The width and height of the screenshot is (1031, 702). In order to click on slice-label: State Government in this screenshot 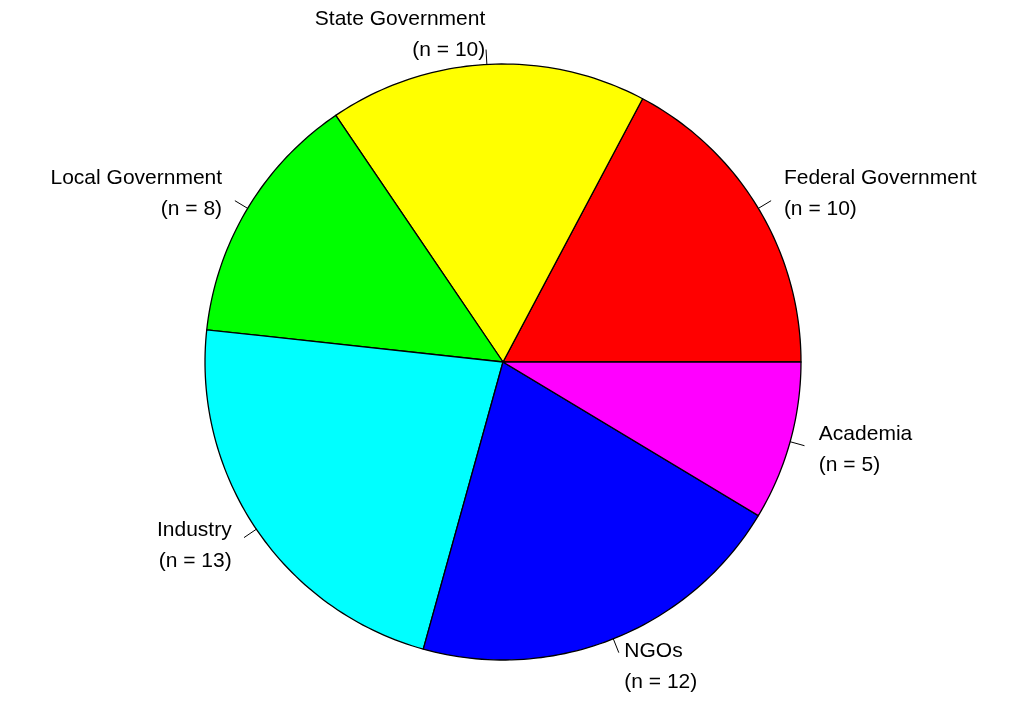, I will do `click(400, 17)`.